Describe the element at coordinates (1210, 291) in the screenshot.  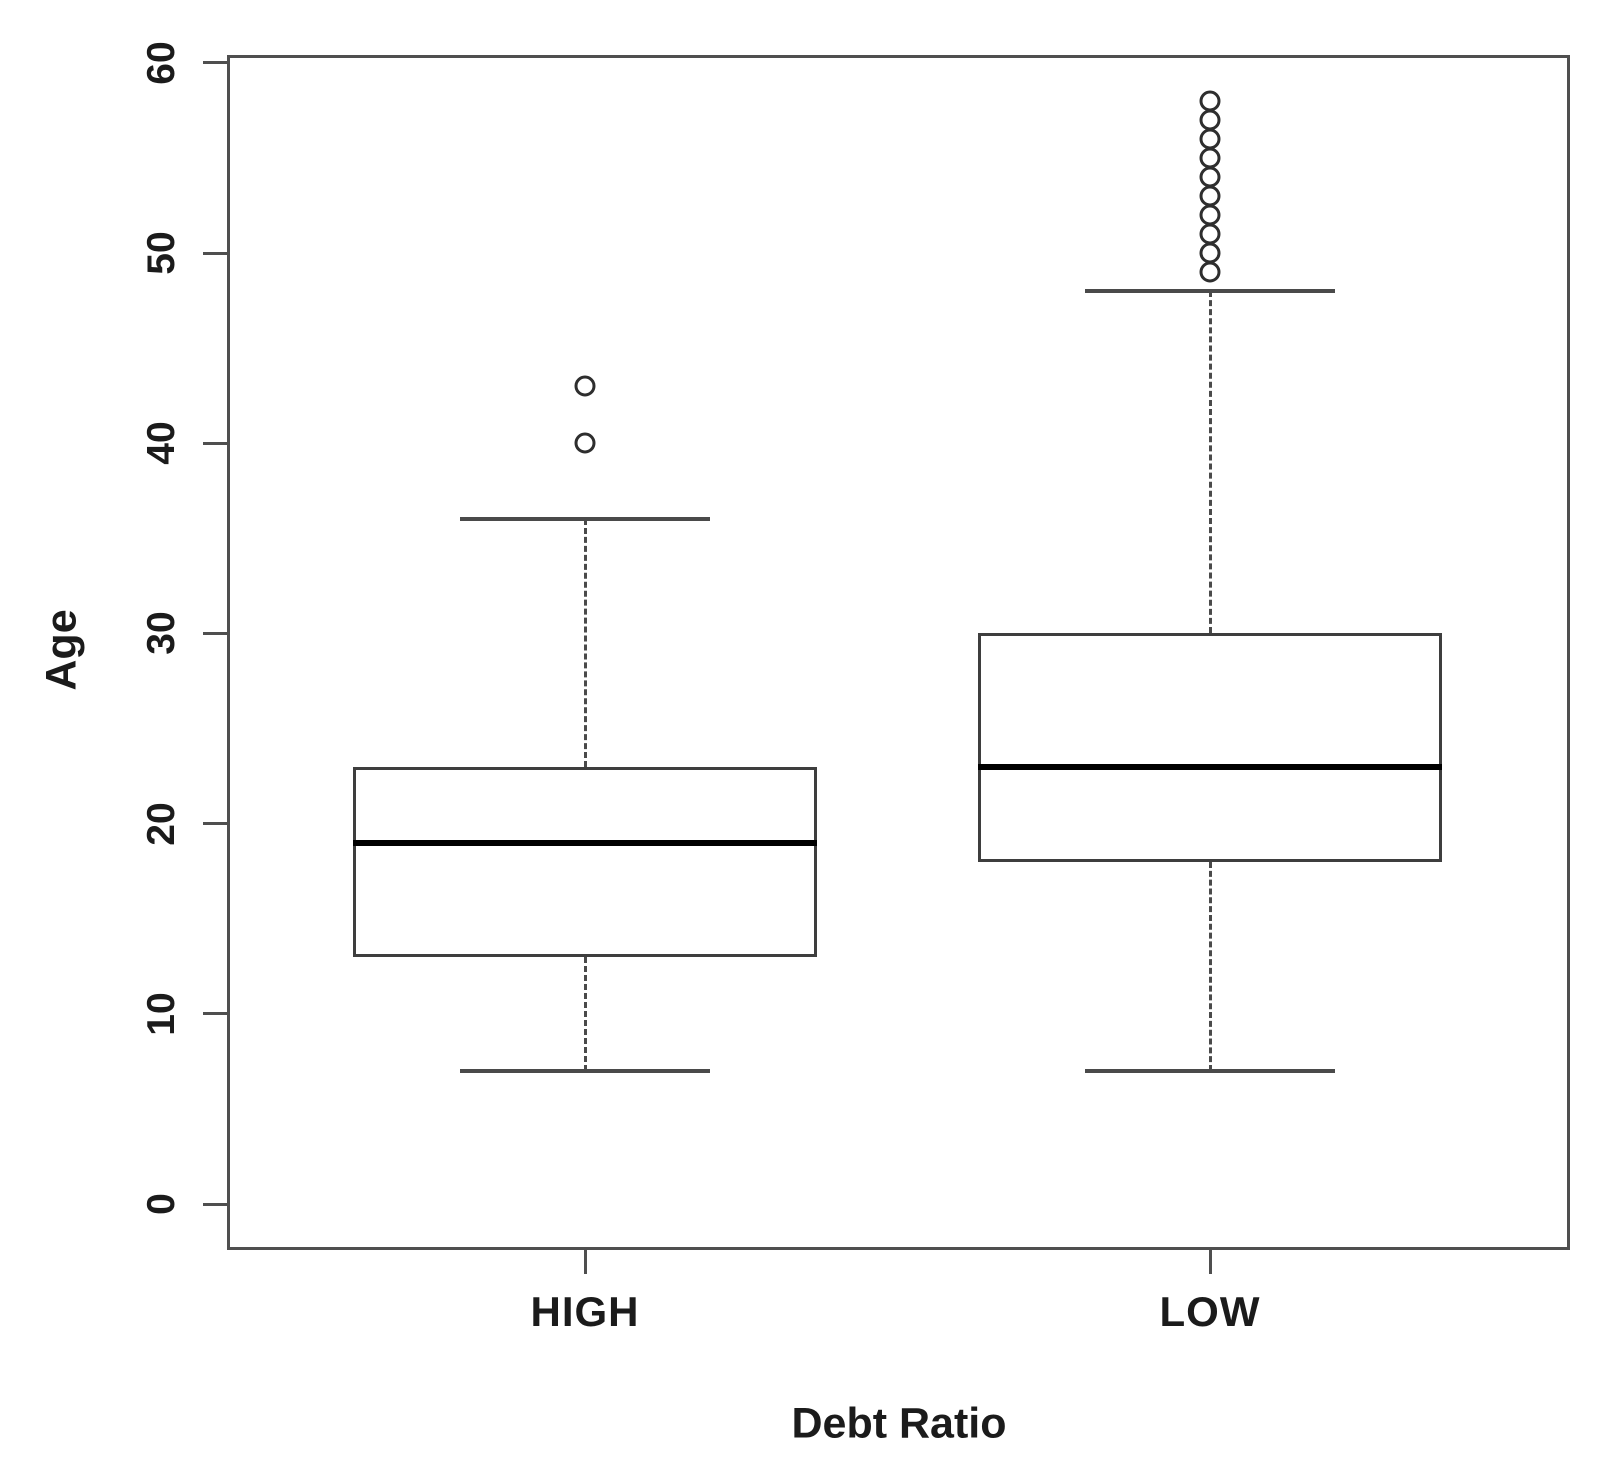
I see `whisker-cap-upper-low` at that location.